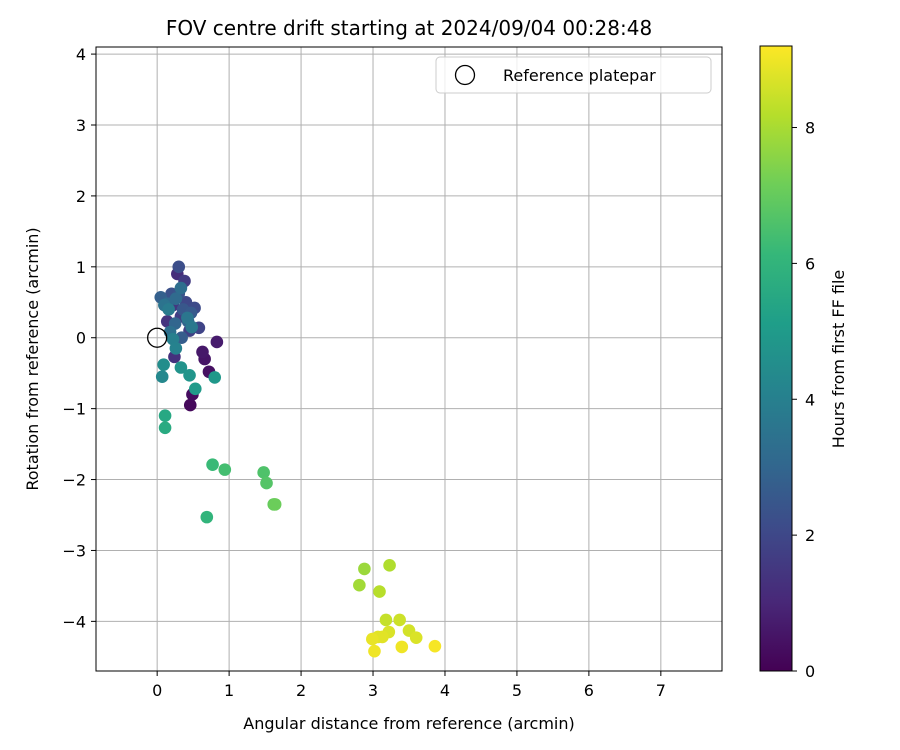 The width and height of the screenshot is (900, 750). Describe the element at coordinates (579, 75) in the screenshot. I see `legend-label: Reference platepar` at that location.